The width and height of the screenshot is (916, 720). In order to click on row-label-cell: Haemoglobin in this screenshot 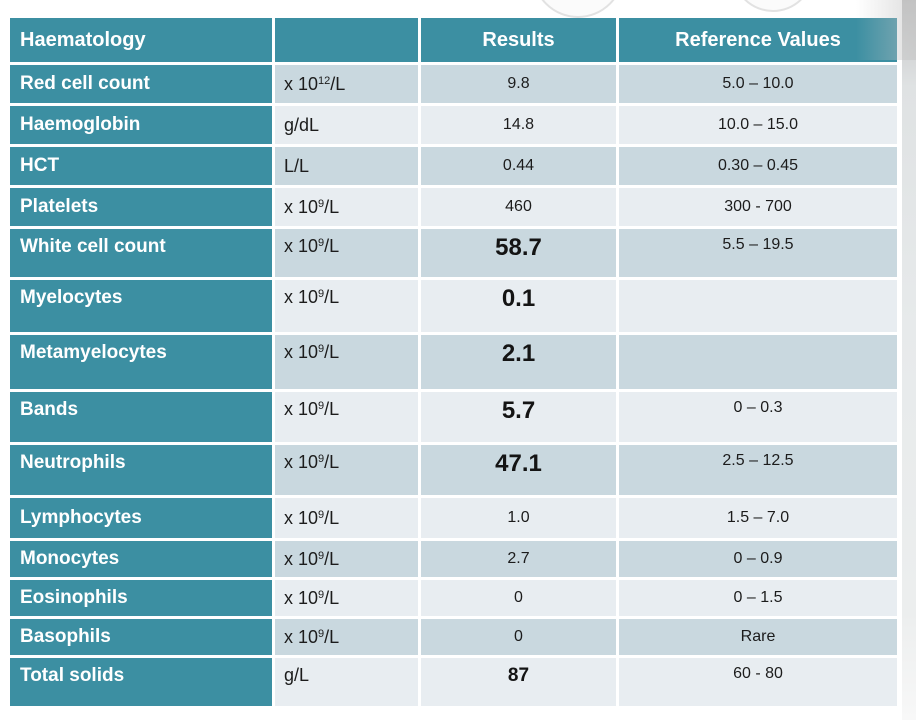, I will do `click(141, 125)`.